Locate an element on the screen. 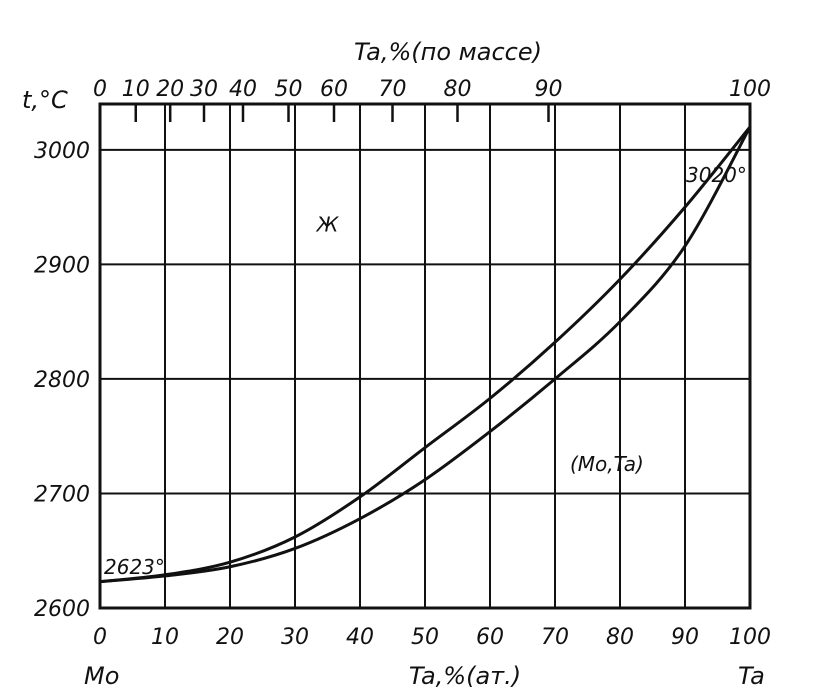 This screenshot has width=828, height=700. x-tick-label-top: 90 is located at coordinates (549, 89).